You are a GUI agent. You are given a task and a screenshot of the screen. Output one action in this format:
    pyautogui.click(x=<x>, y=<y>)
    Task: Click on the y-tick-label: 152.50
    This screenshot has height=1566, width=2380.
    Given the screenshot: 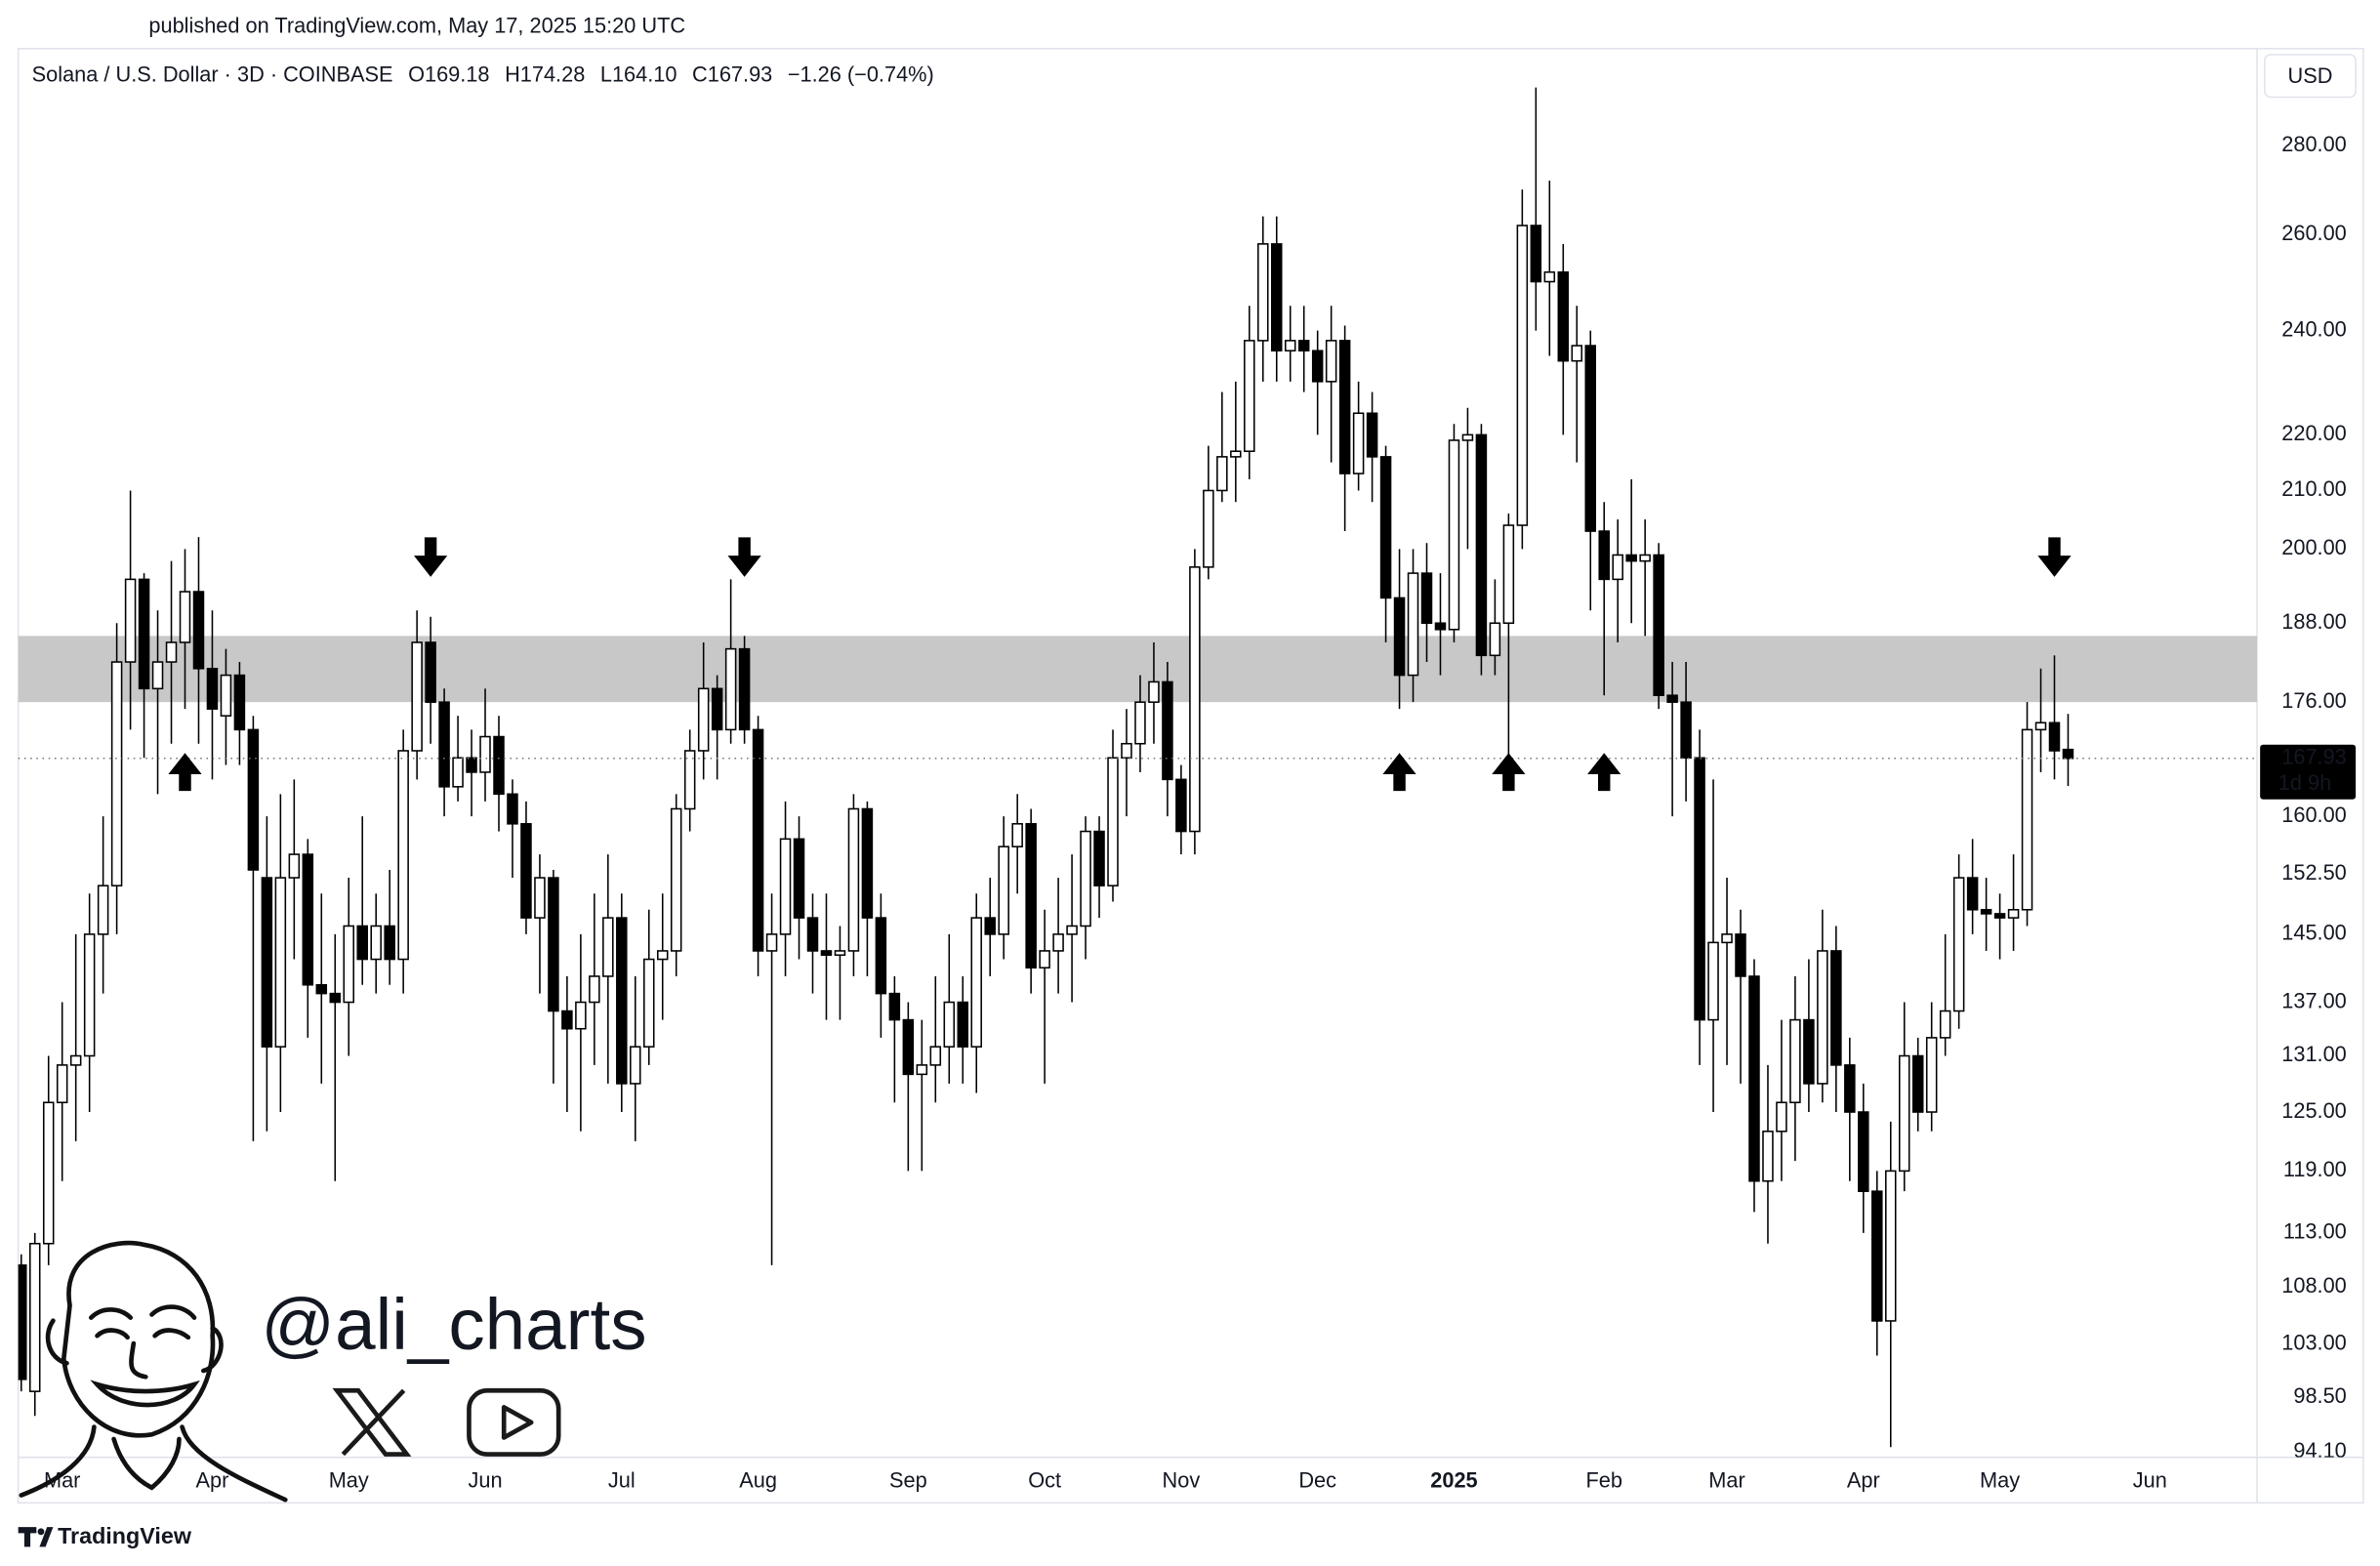 What is the action you would take?
    pyautogui.click(x=2314, y=872)
    